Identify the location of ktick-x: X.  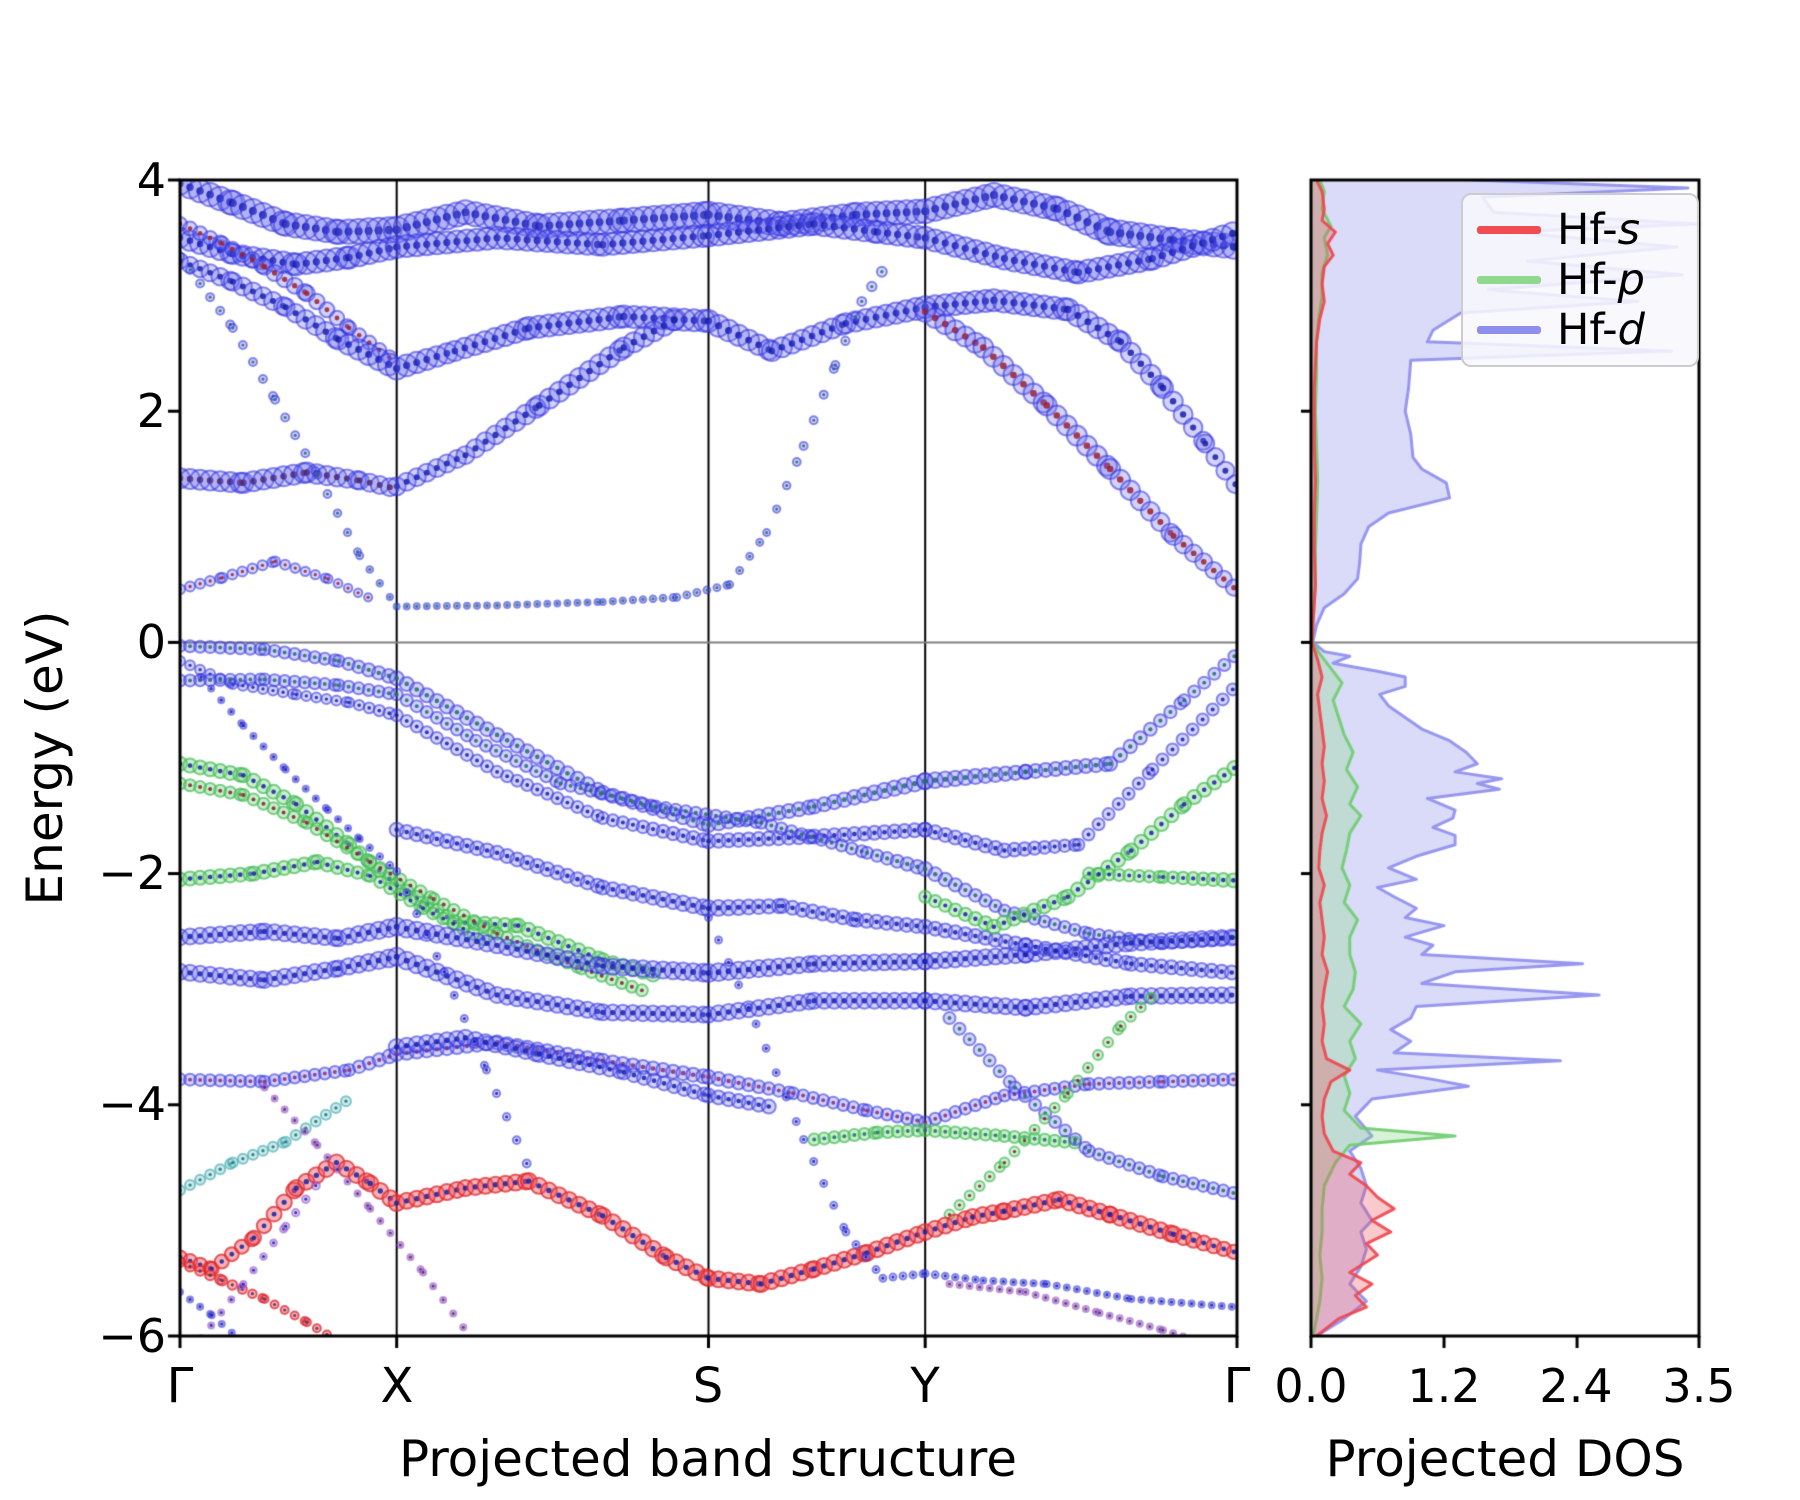
(397, 1386).